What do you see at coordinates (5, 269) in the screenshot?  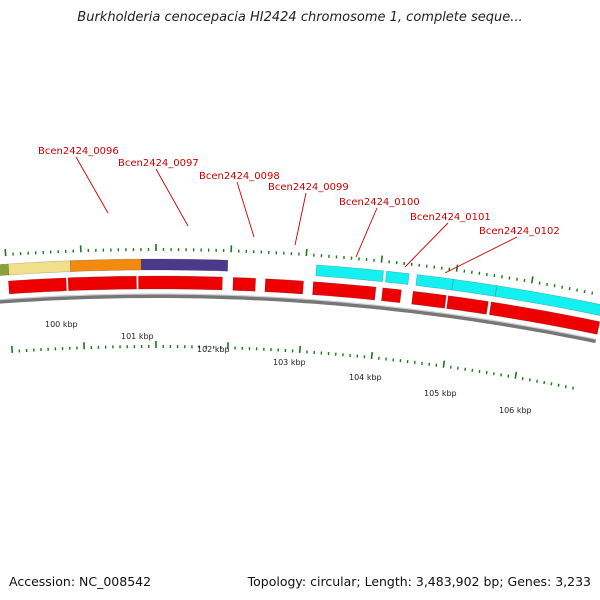 I see `feature-olive` at bounding box center [5, 269].